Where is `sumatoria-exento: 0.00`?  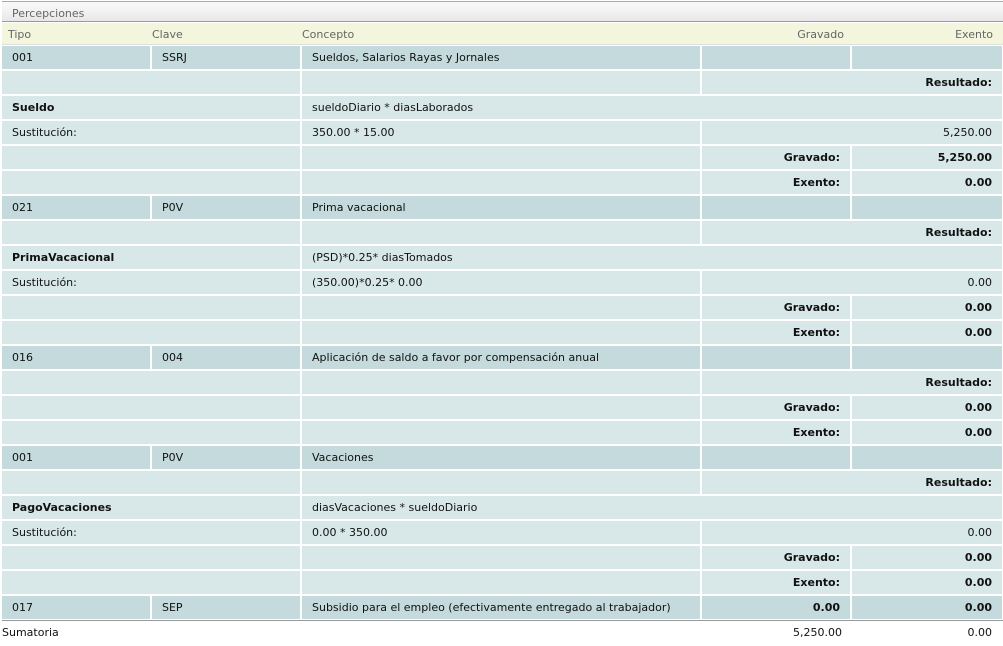
sumatoria-exento: 0.00 is located at coordinates (980, 632).